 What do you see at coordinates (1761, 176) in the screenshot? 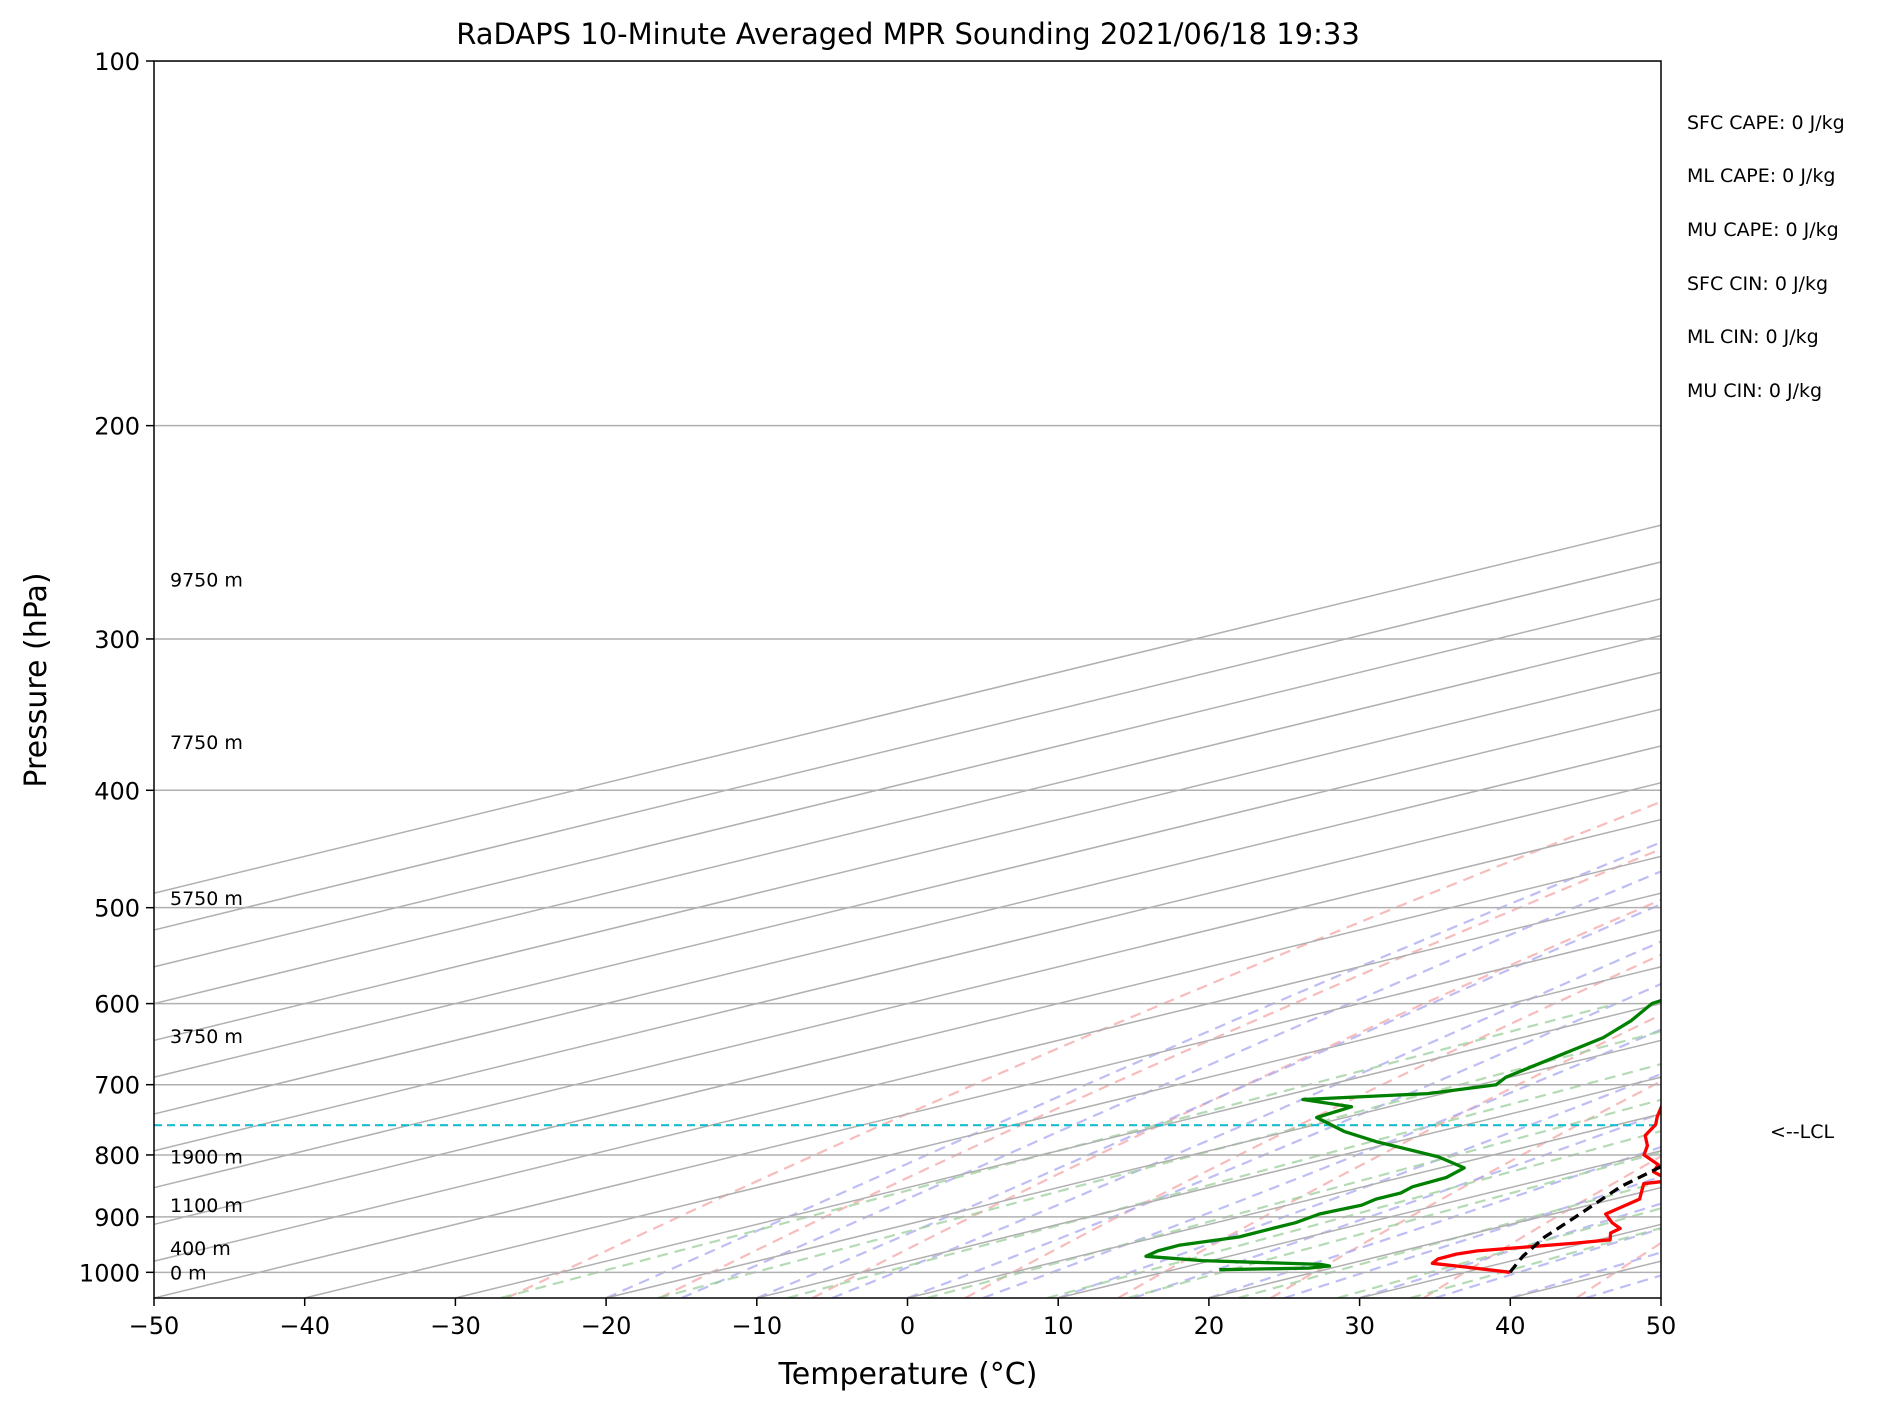
I see `index-ml-cape: ML CAPE: 0 J/kg` at bounding box center [1761, 176].